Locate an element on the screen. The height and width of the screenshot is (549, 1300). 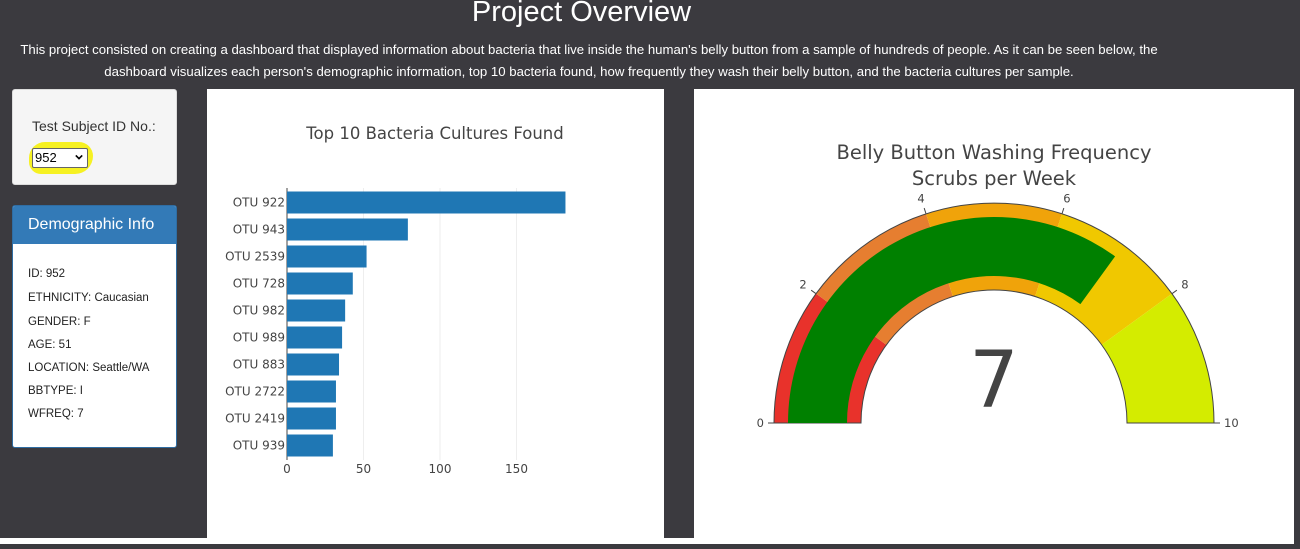
demographic-info-header: Demographic Info is located at coordinates (94, 225).